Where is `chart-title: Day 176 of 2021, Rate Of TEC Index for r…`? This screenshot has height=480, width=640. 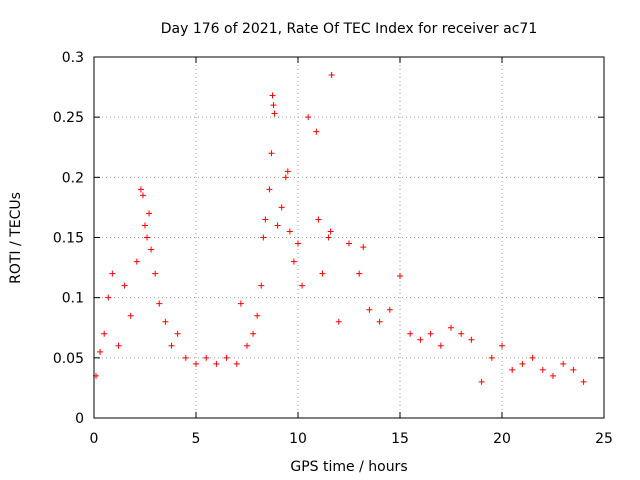 chart-title: Day 176 of 2021, Rate Of TEC Index for r… is located at coordinates (349, 29).